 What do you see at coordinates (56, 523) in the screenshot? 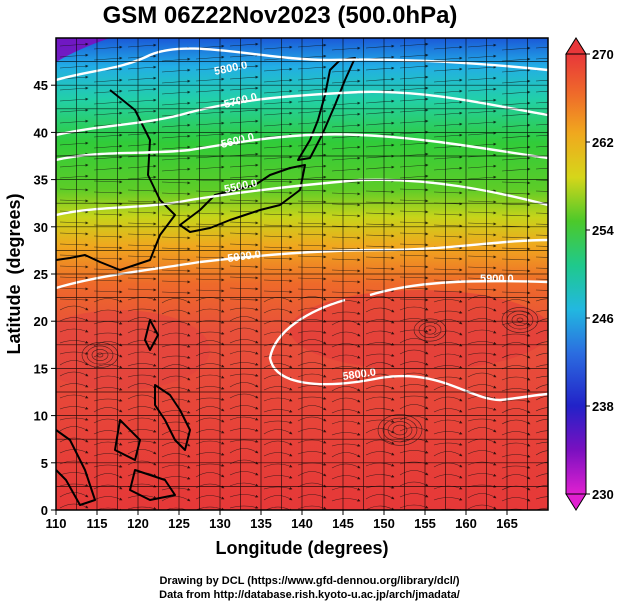
I see `x-tick-label: 110` at bounding box center [56, 523].